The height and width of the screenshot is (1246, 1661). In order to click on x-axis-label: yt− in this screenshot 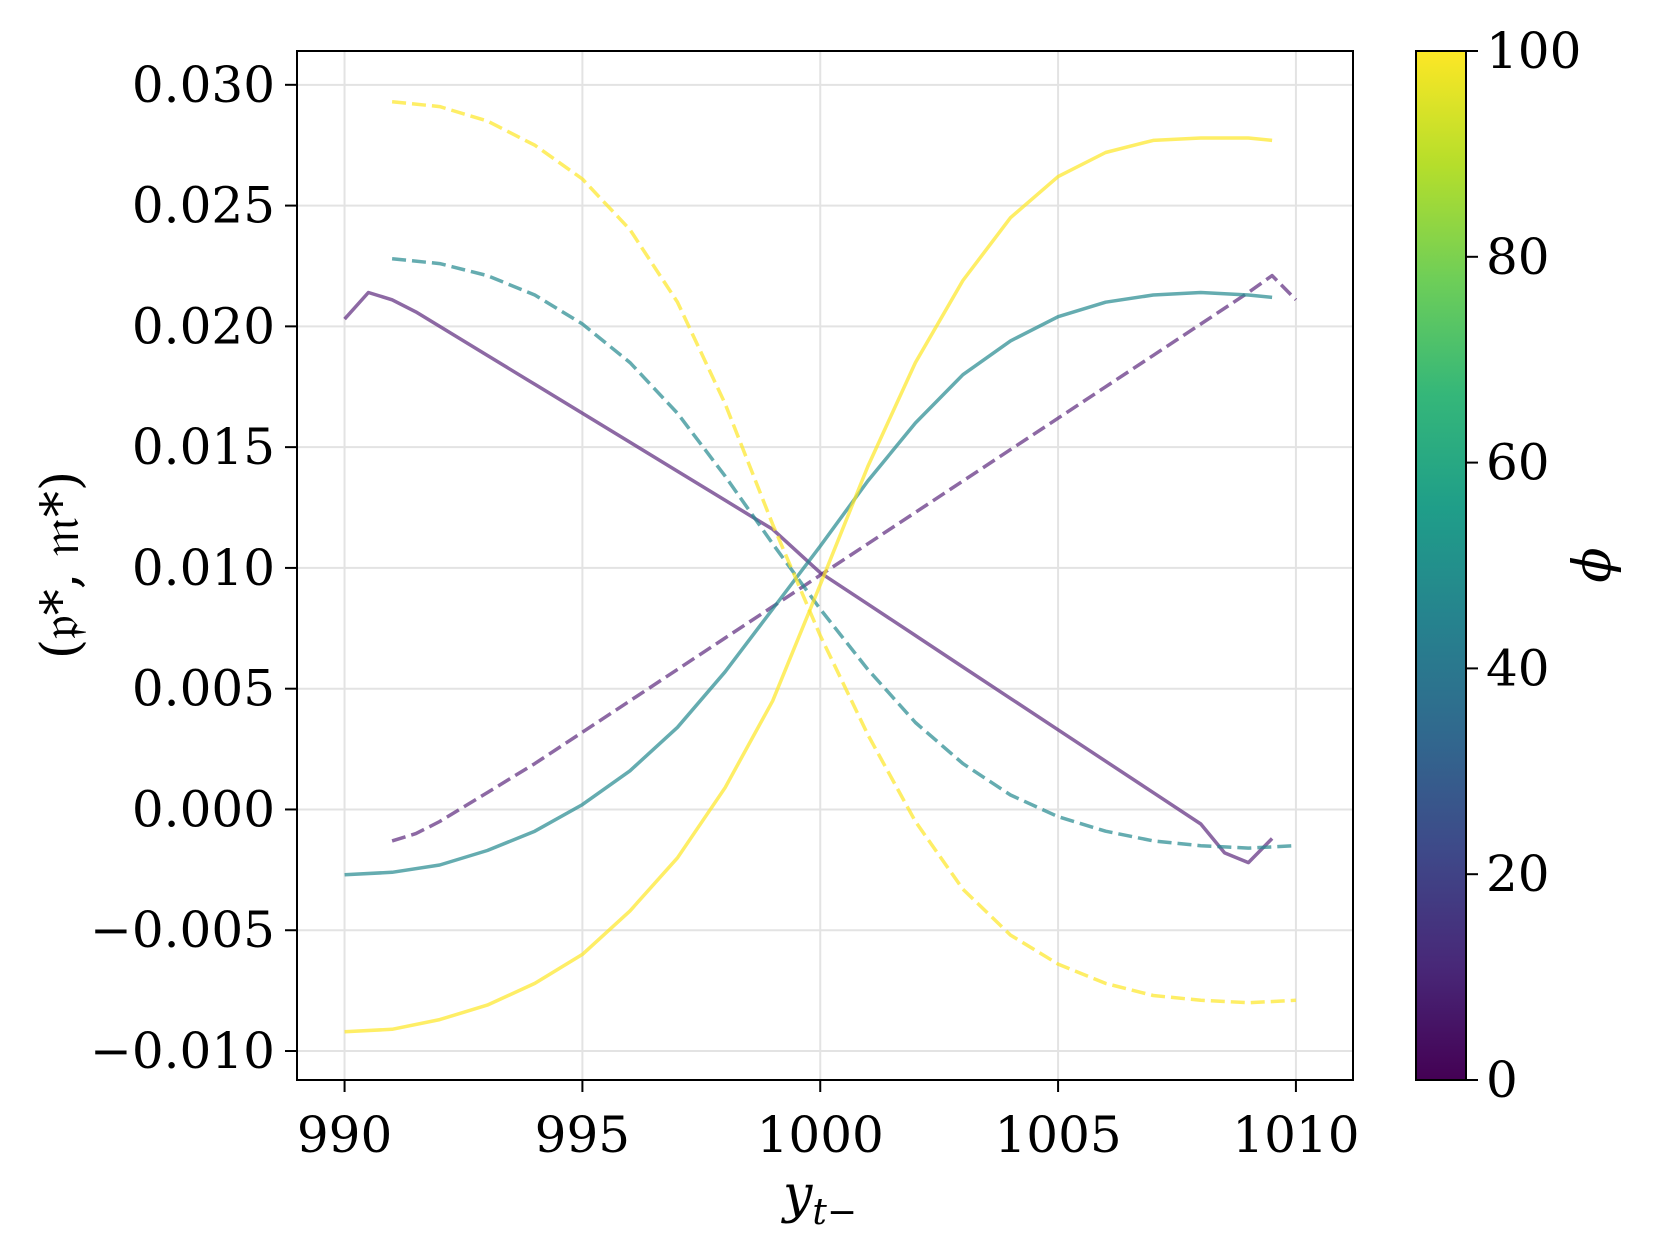, I will do `click(819, 1199)`.